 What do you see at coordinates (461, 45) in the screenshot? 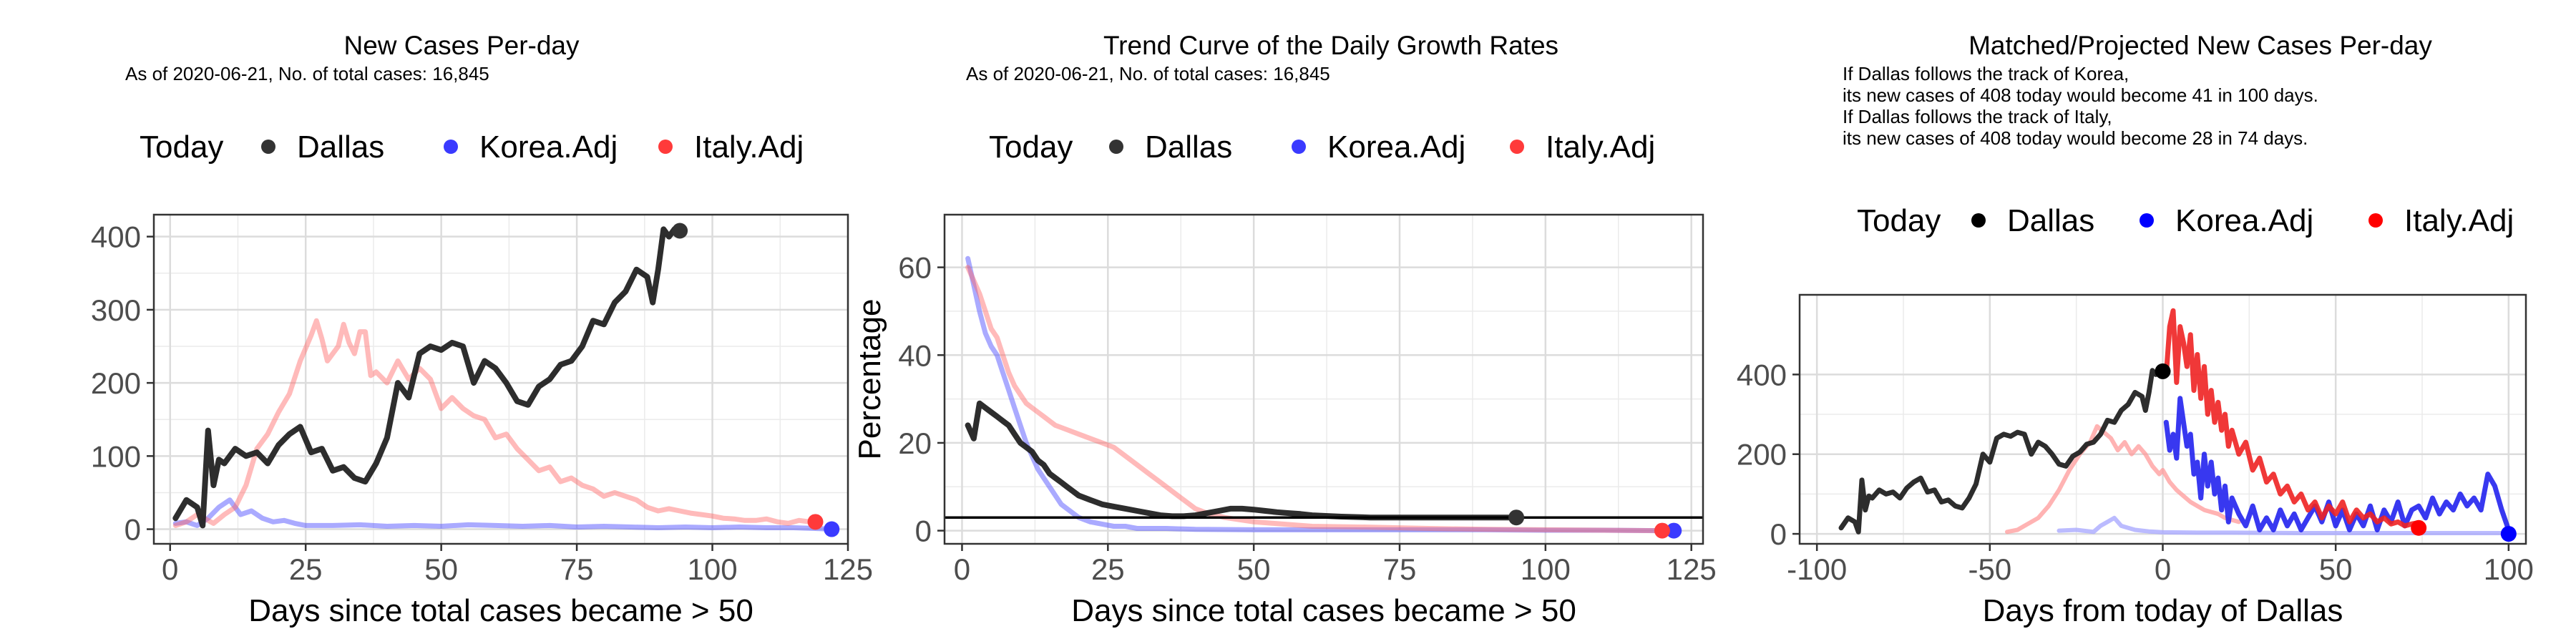
I see `chart-title: New Cases Per-day` at bounding box center [461, 45].